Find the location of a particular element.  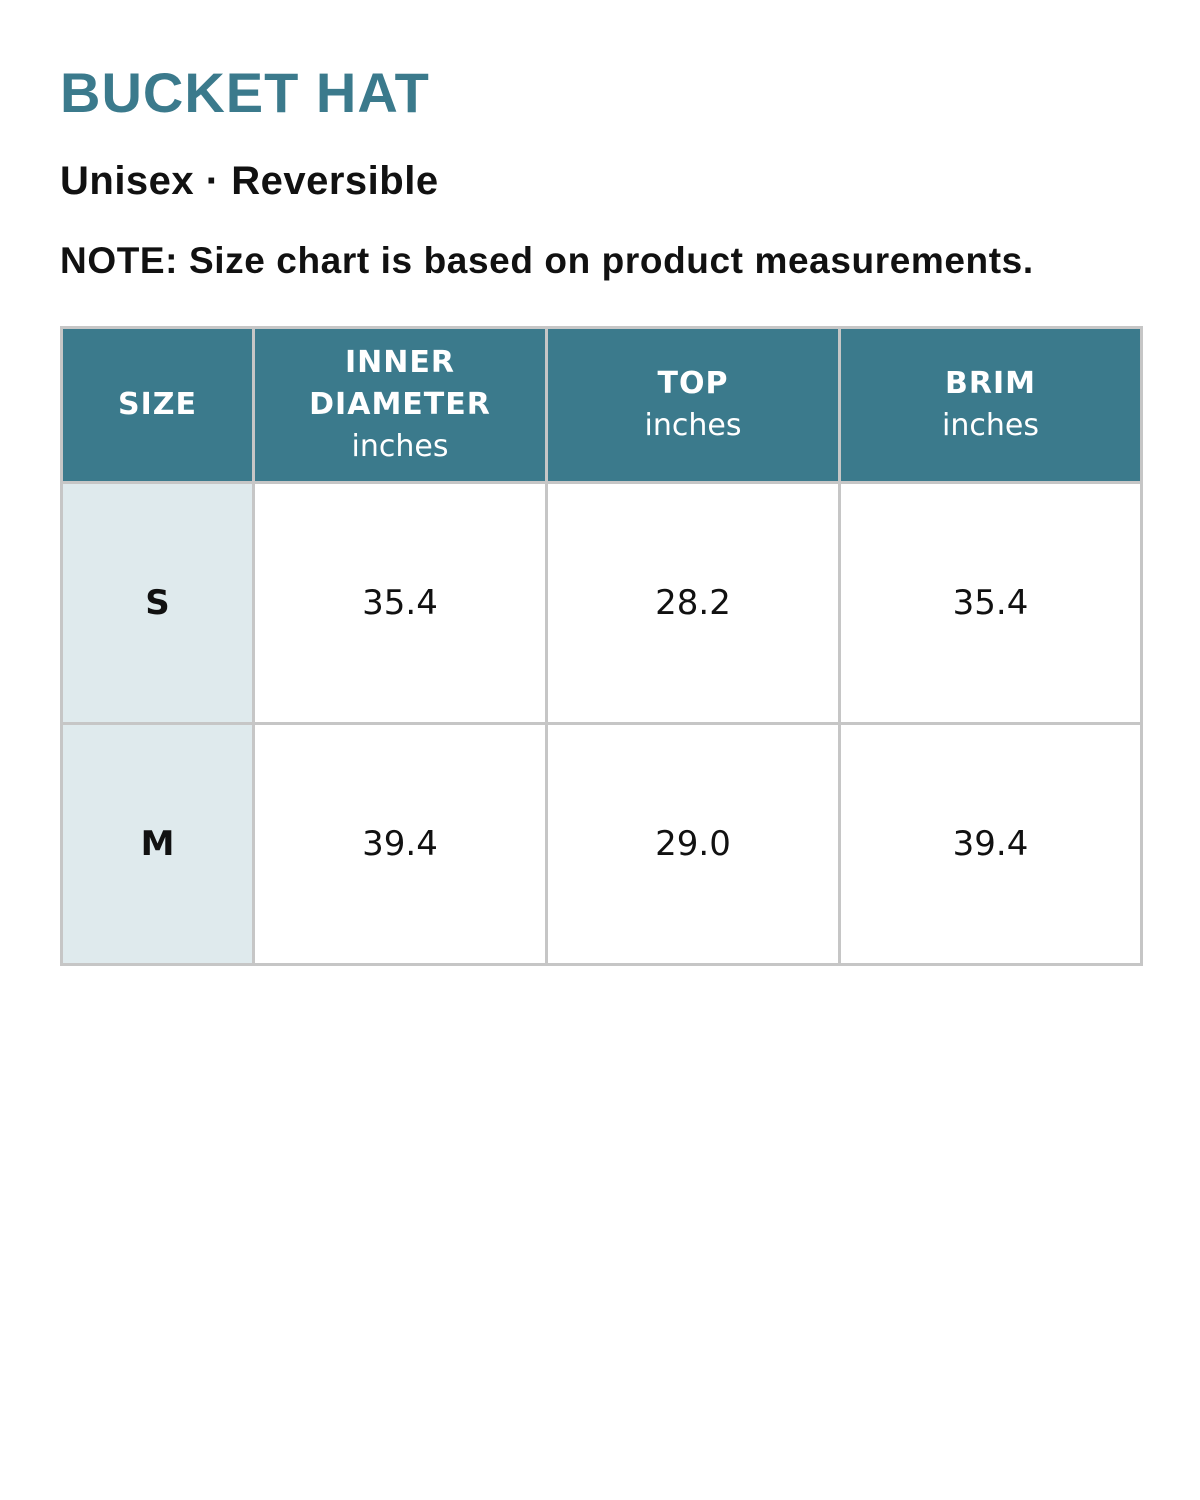

header-top: TOP inches is located at coordinates (693, 405).